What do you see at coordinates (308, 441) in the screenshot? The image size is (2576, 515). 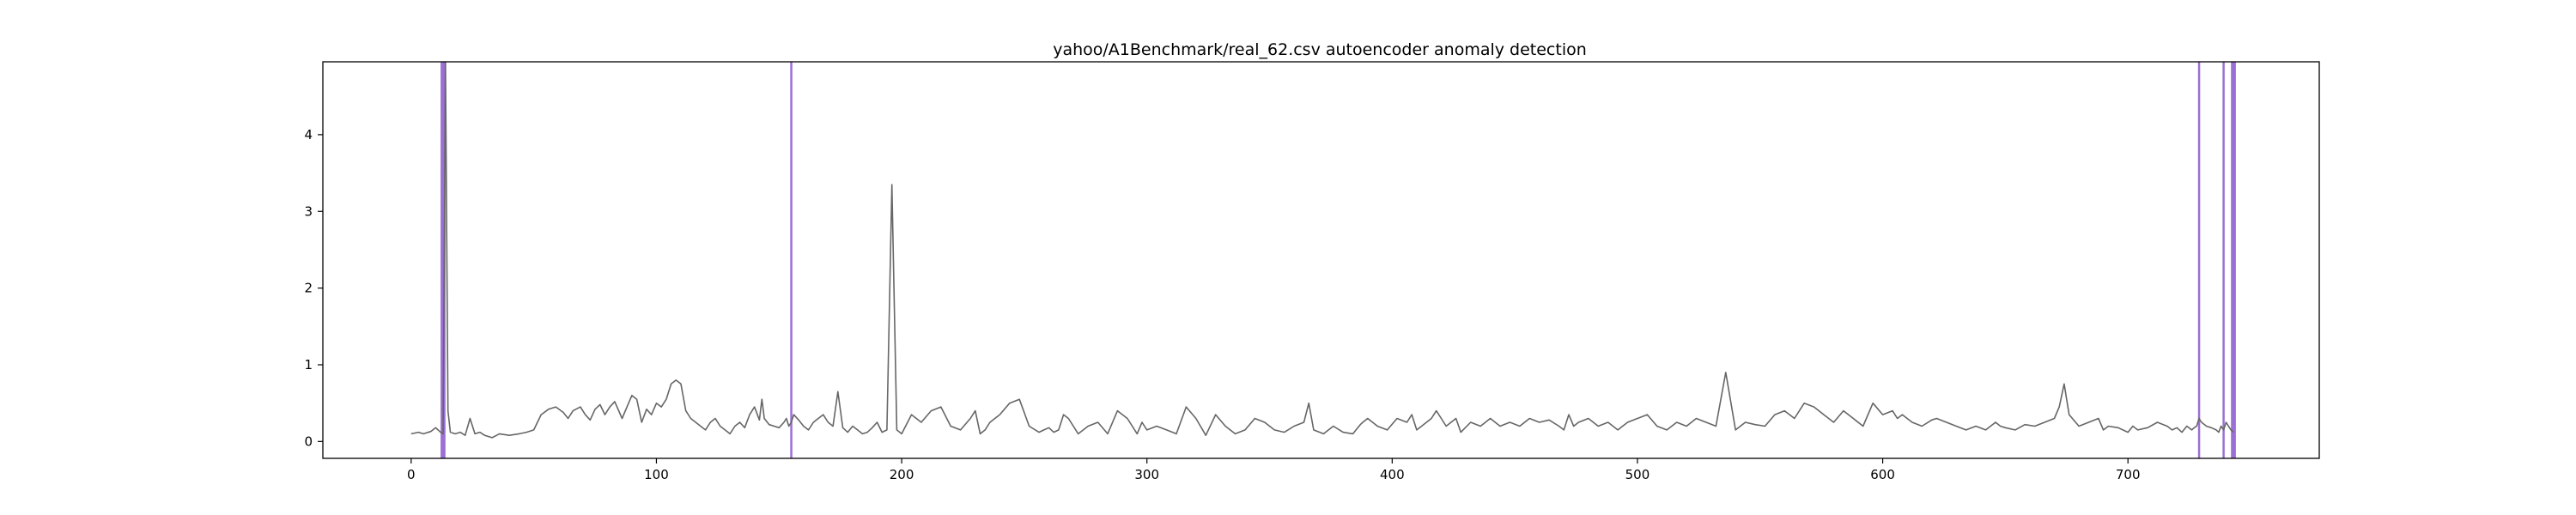 I see `y-tick-label: 0` at bounding box center [308, 441].